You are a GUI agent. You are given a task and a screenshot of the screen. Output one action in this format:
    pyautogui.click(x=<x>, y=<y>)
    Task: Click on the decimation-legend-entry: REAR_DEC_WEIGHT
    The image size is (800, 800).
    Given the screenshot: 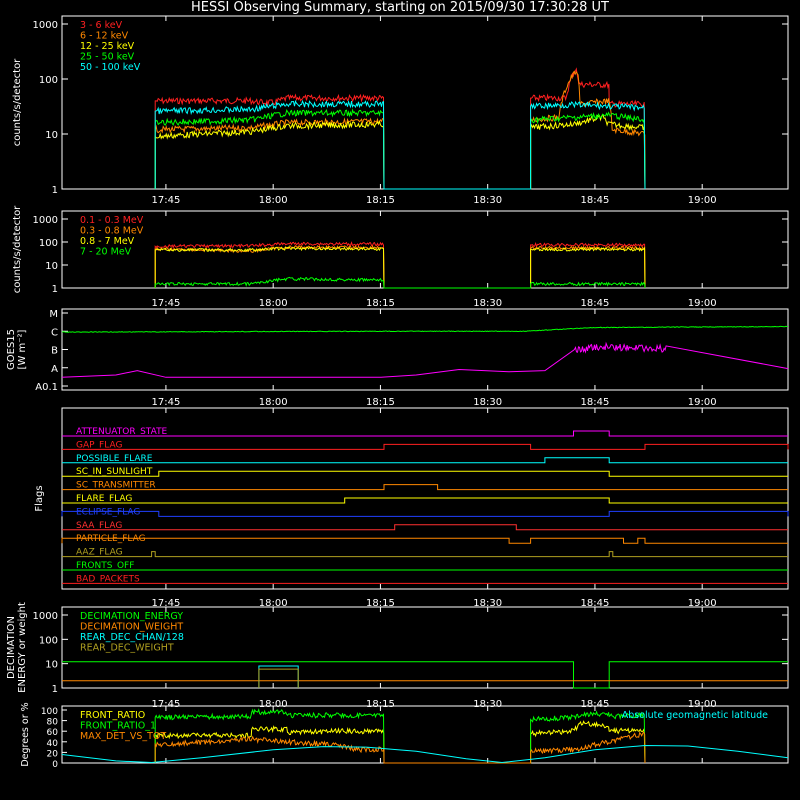 What is the action you would take?
    pyautogui.click(x=127, y=648)
    